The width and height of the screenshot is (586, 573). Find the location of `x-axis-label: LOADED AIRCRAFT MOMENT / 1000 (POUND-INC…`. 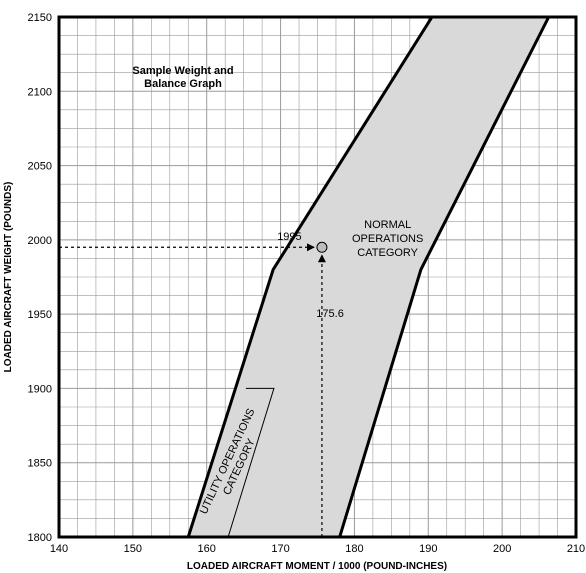

x-axis-label: LOADED AIRCRAFT MOMENT / 1000 (POUND-INC… is located at coordinates (317, 566).